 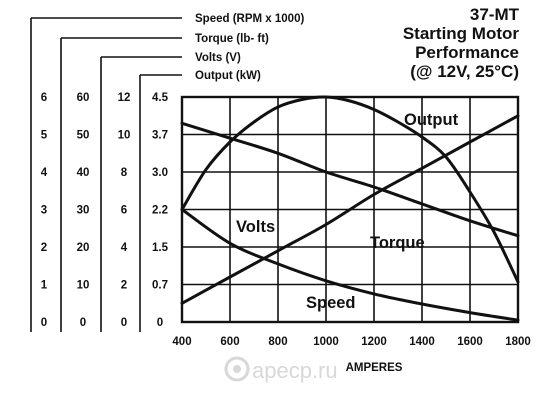 I want to click on y-tick-label-output: 0, so click(x=160, y=323).